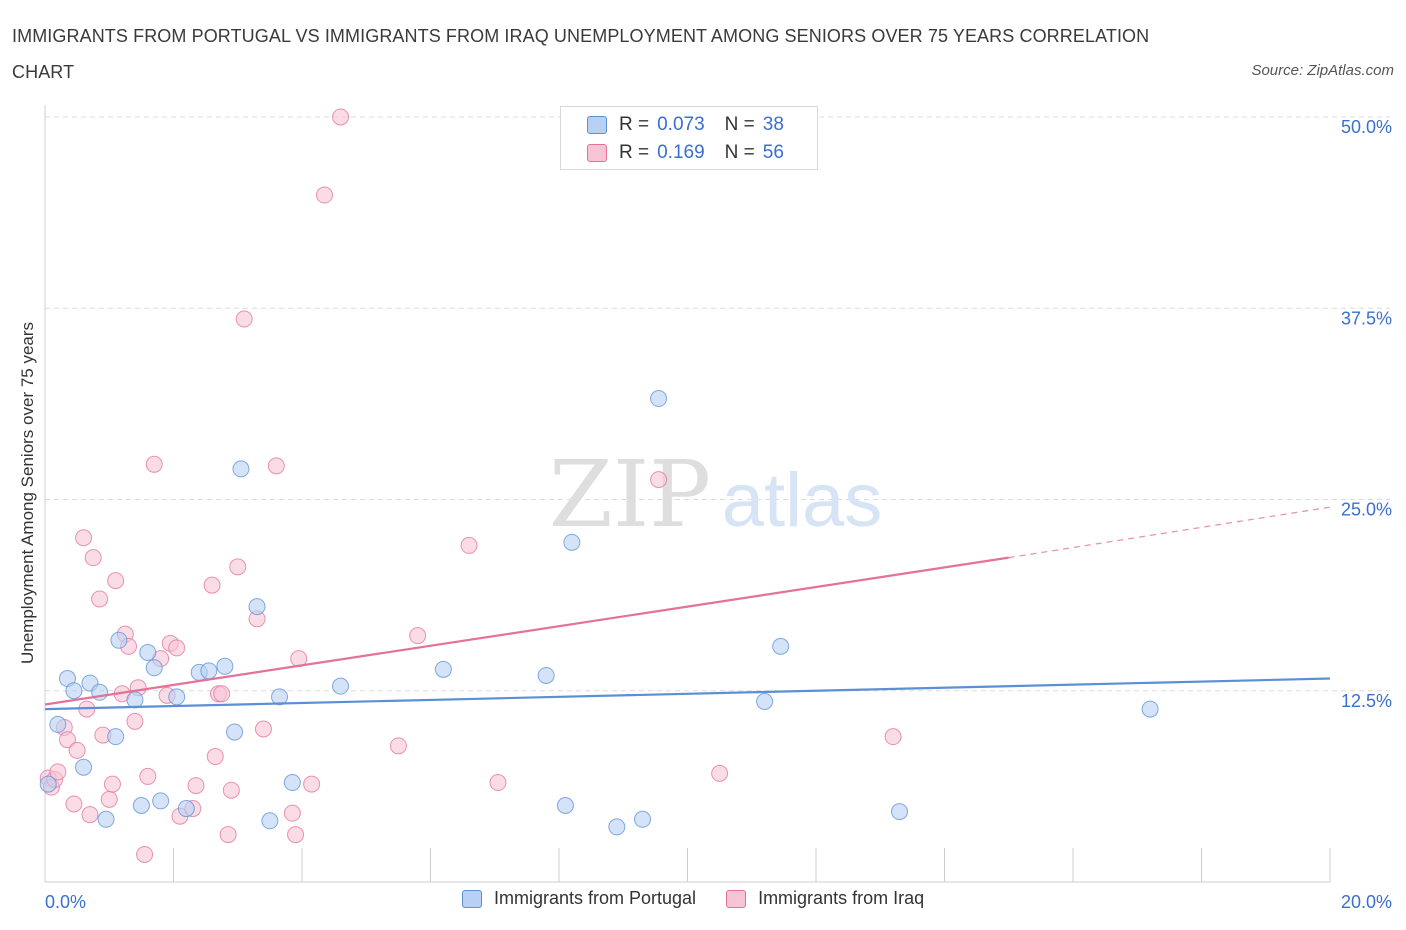 This screenshot has width=1406, height=930. What do you see at coordinates (736, 898) in the screenshot?
I see `legend-iraq-swatch` at bounding box center [736, 898].